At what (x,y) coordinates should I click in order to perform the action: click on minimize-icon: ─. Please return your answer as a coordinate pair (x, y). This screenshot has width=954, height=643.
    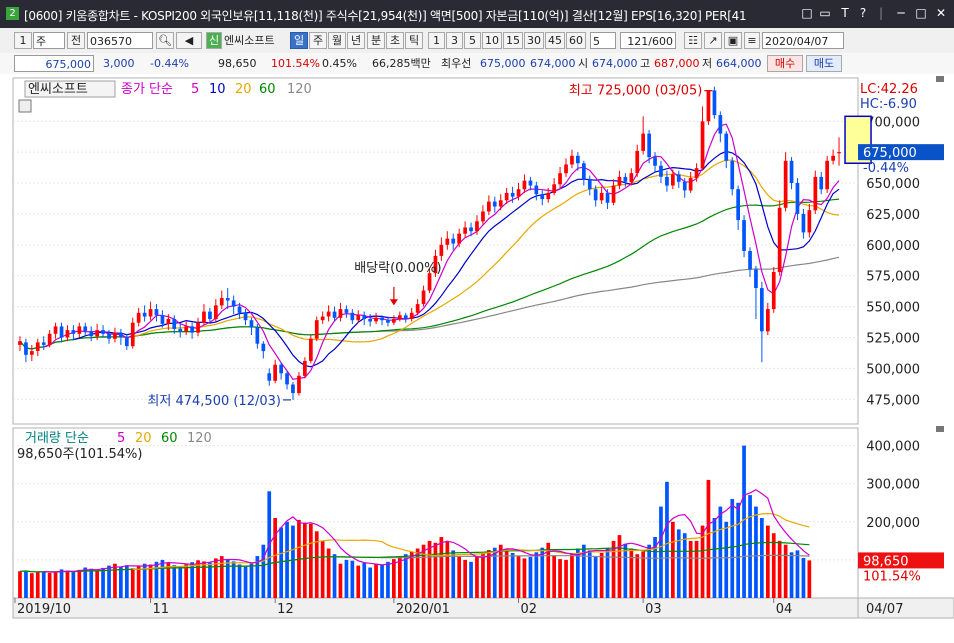
    Looking at the image, I should click on (901, 13).